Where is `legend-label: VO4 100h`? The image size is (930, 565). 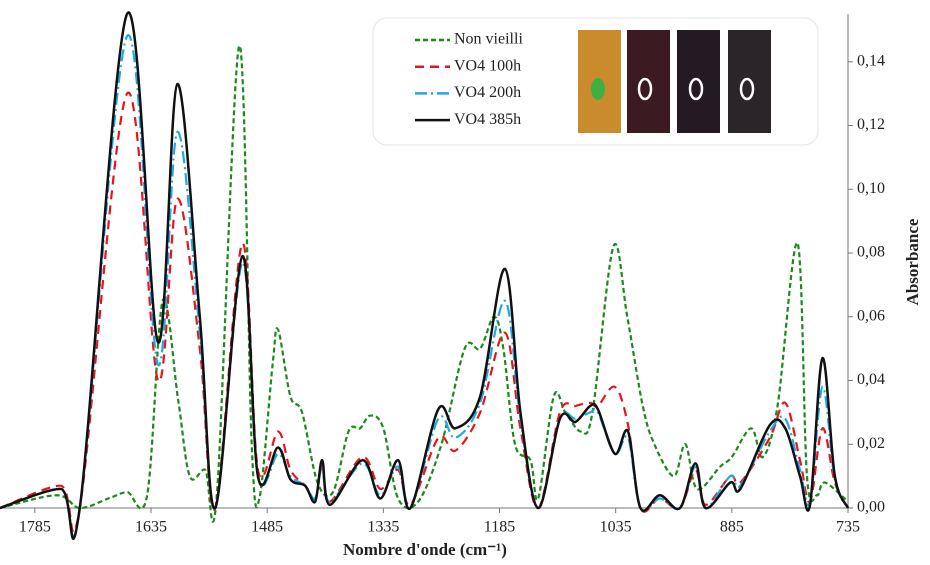 legend-label: VO4 100h is located at coordinates (487, 65).